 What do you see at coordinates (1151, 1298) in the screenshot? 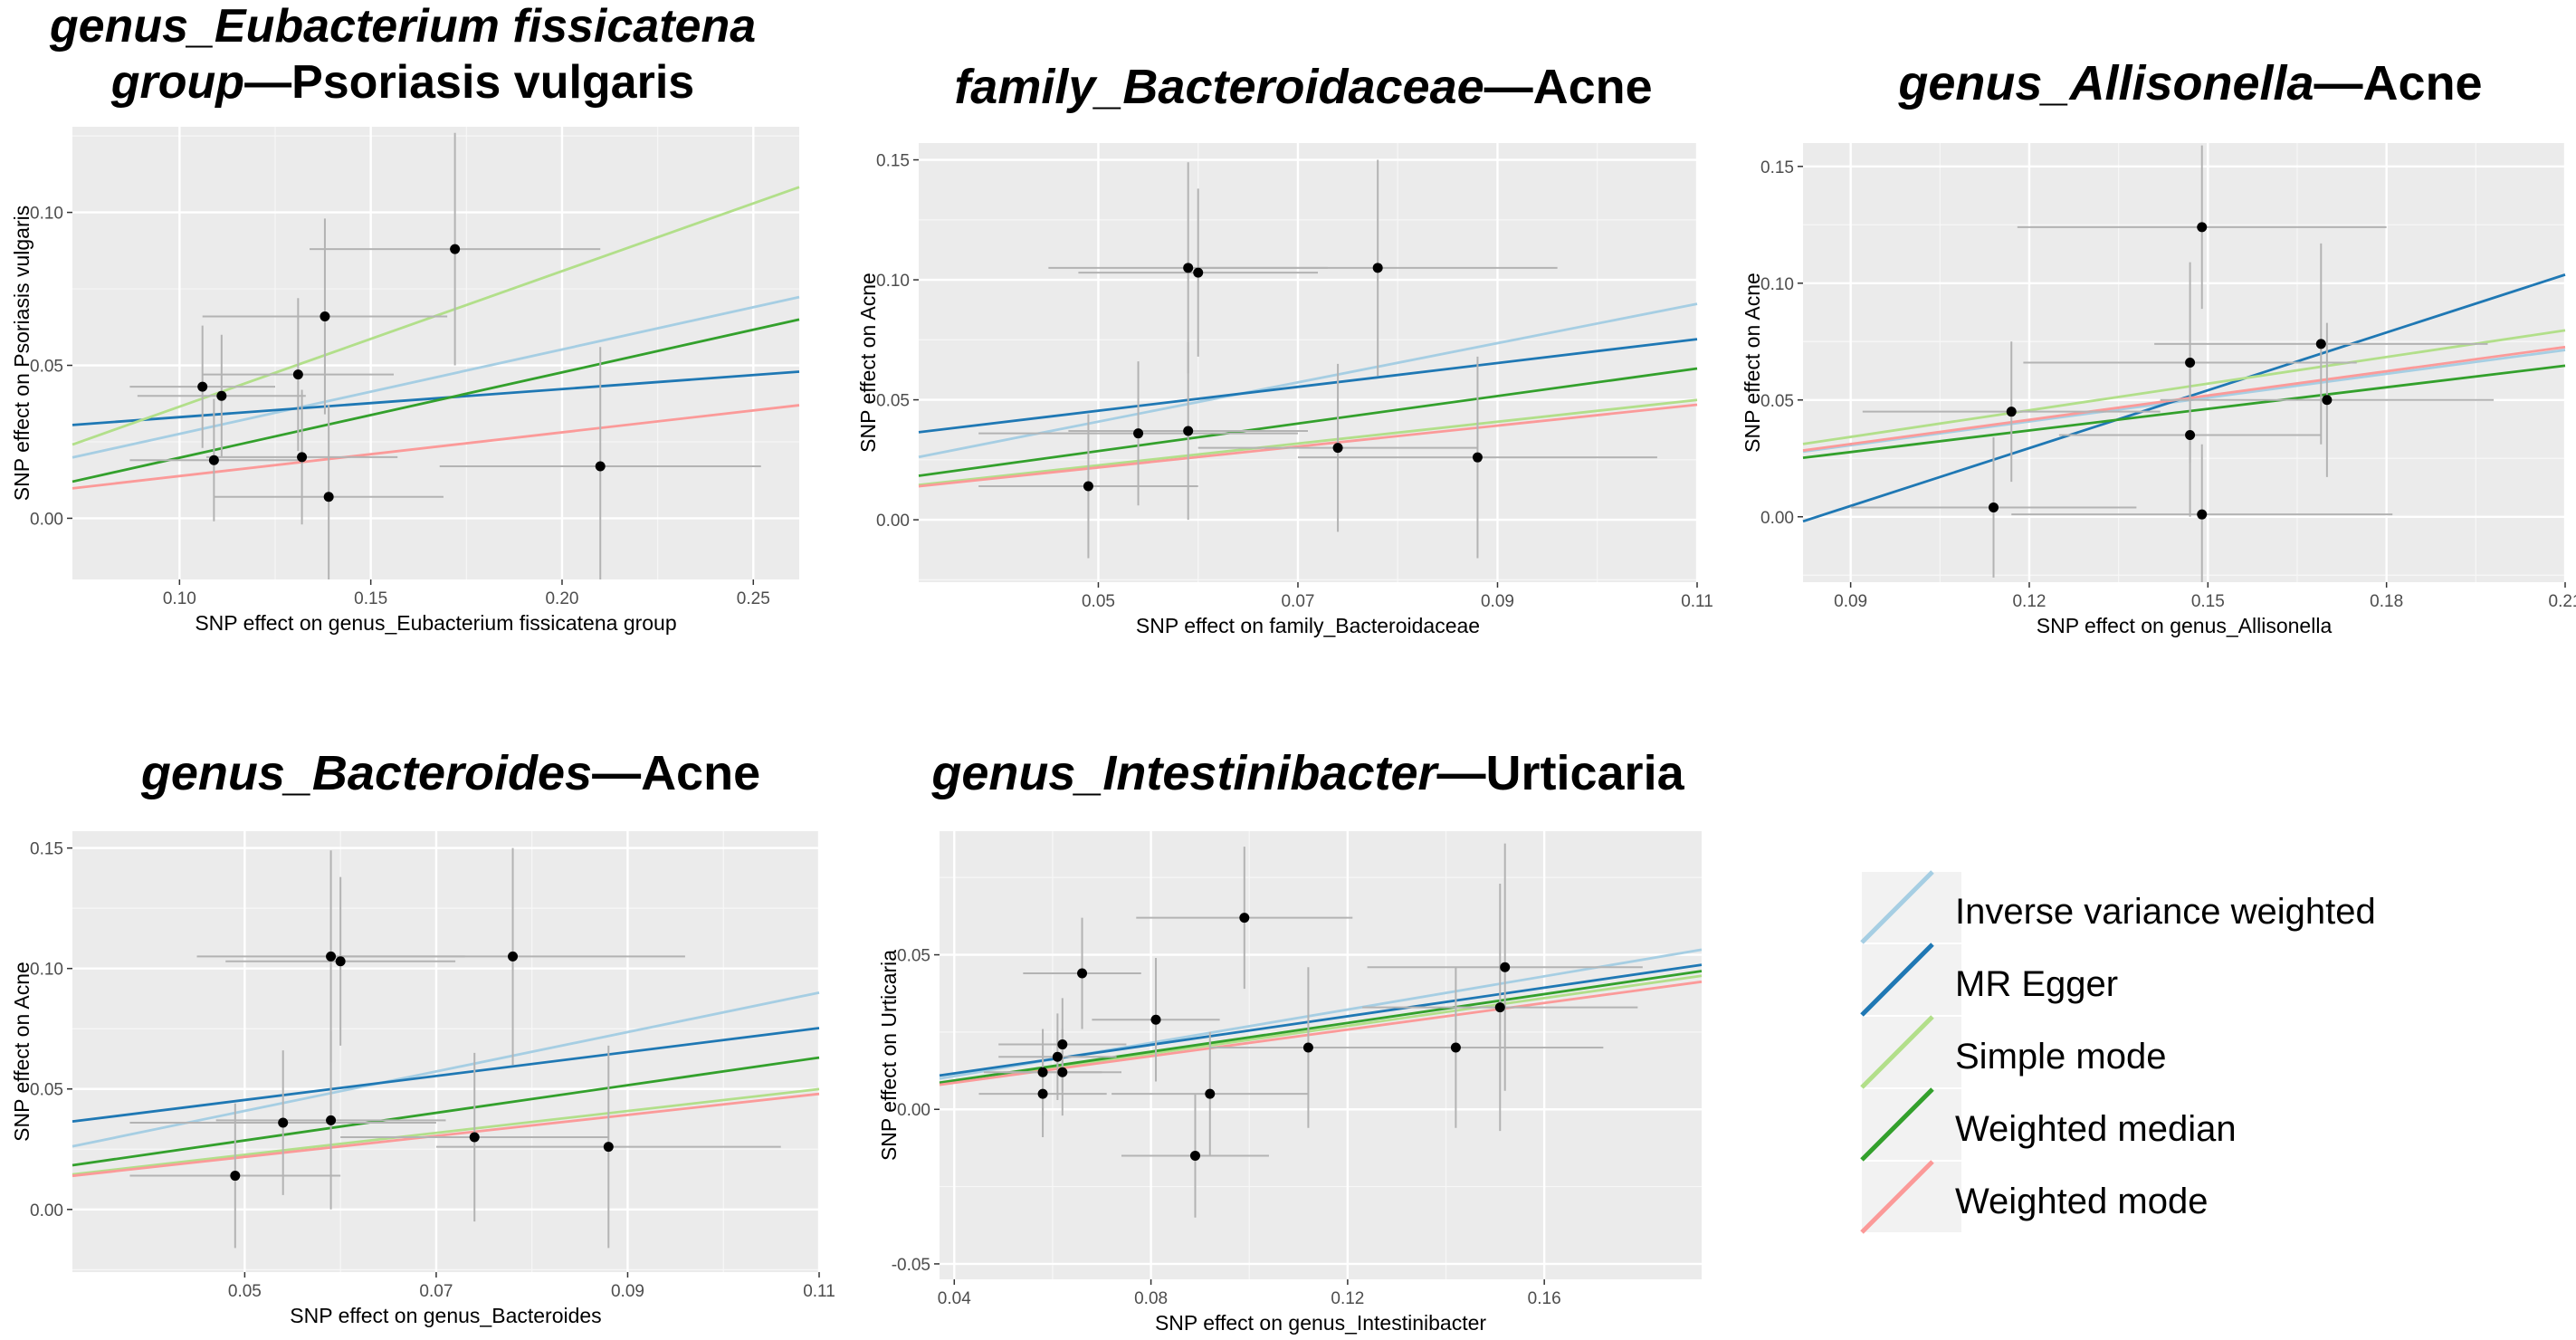
I see `x-tick-label: 0.08` at bounding box center [1151, 1298].